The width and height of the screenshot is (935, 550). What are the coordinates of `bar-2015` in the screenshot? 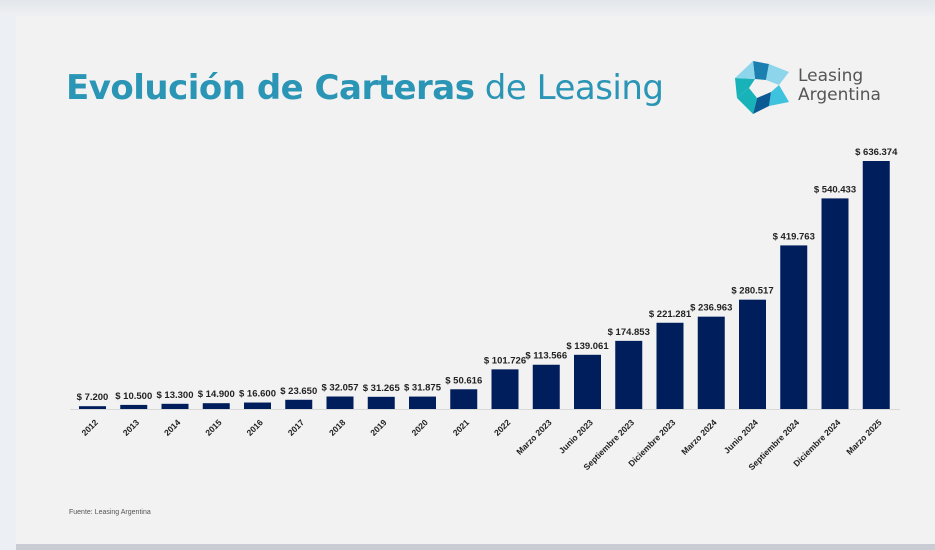 It's located at (216, 406).